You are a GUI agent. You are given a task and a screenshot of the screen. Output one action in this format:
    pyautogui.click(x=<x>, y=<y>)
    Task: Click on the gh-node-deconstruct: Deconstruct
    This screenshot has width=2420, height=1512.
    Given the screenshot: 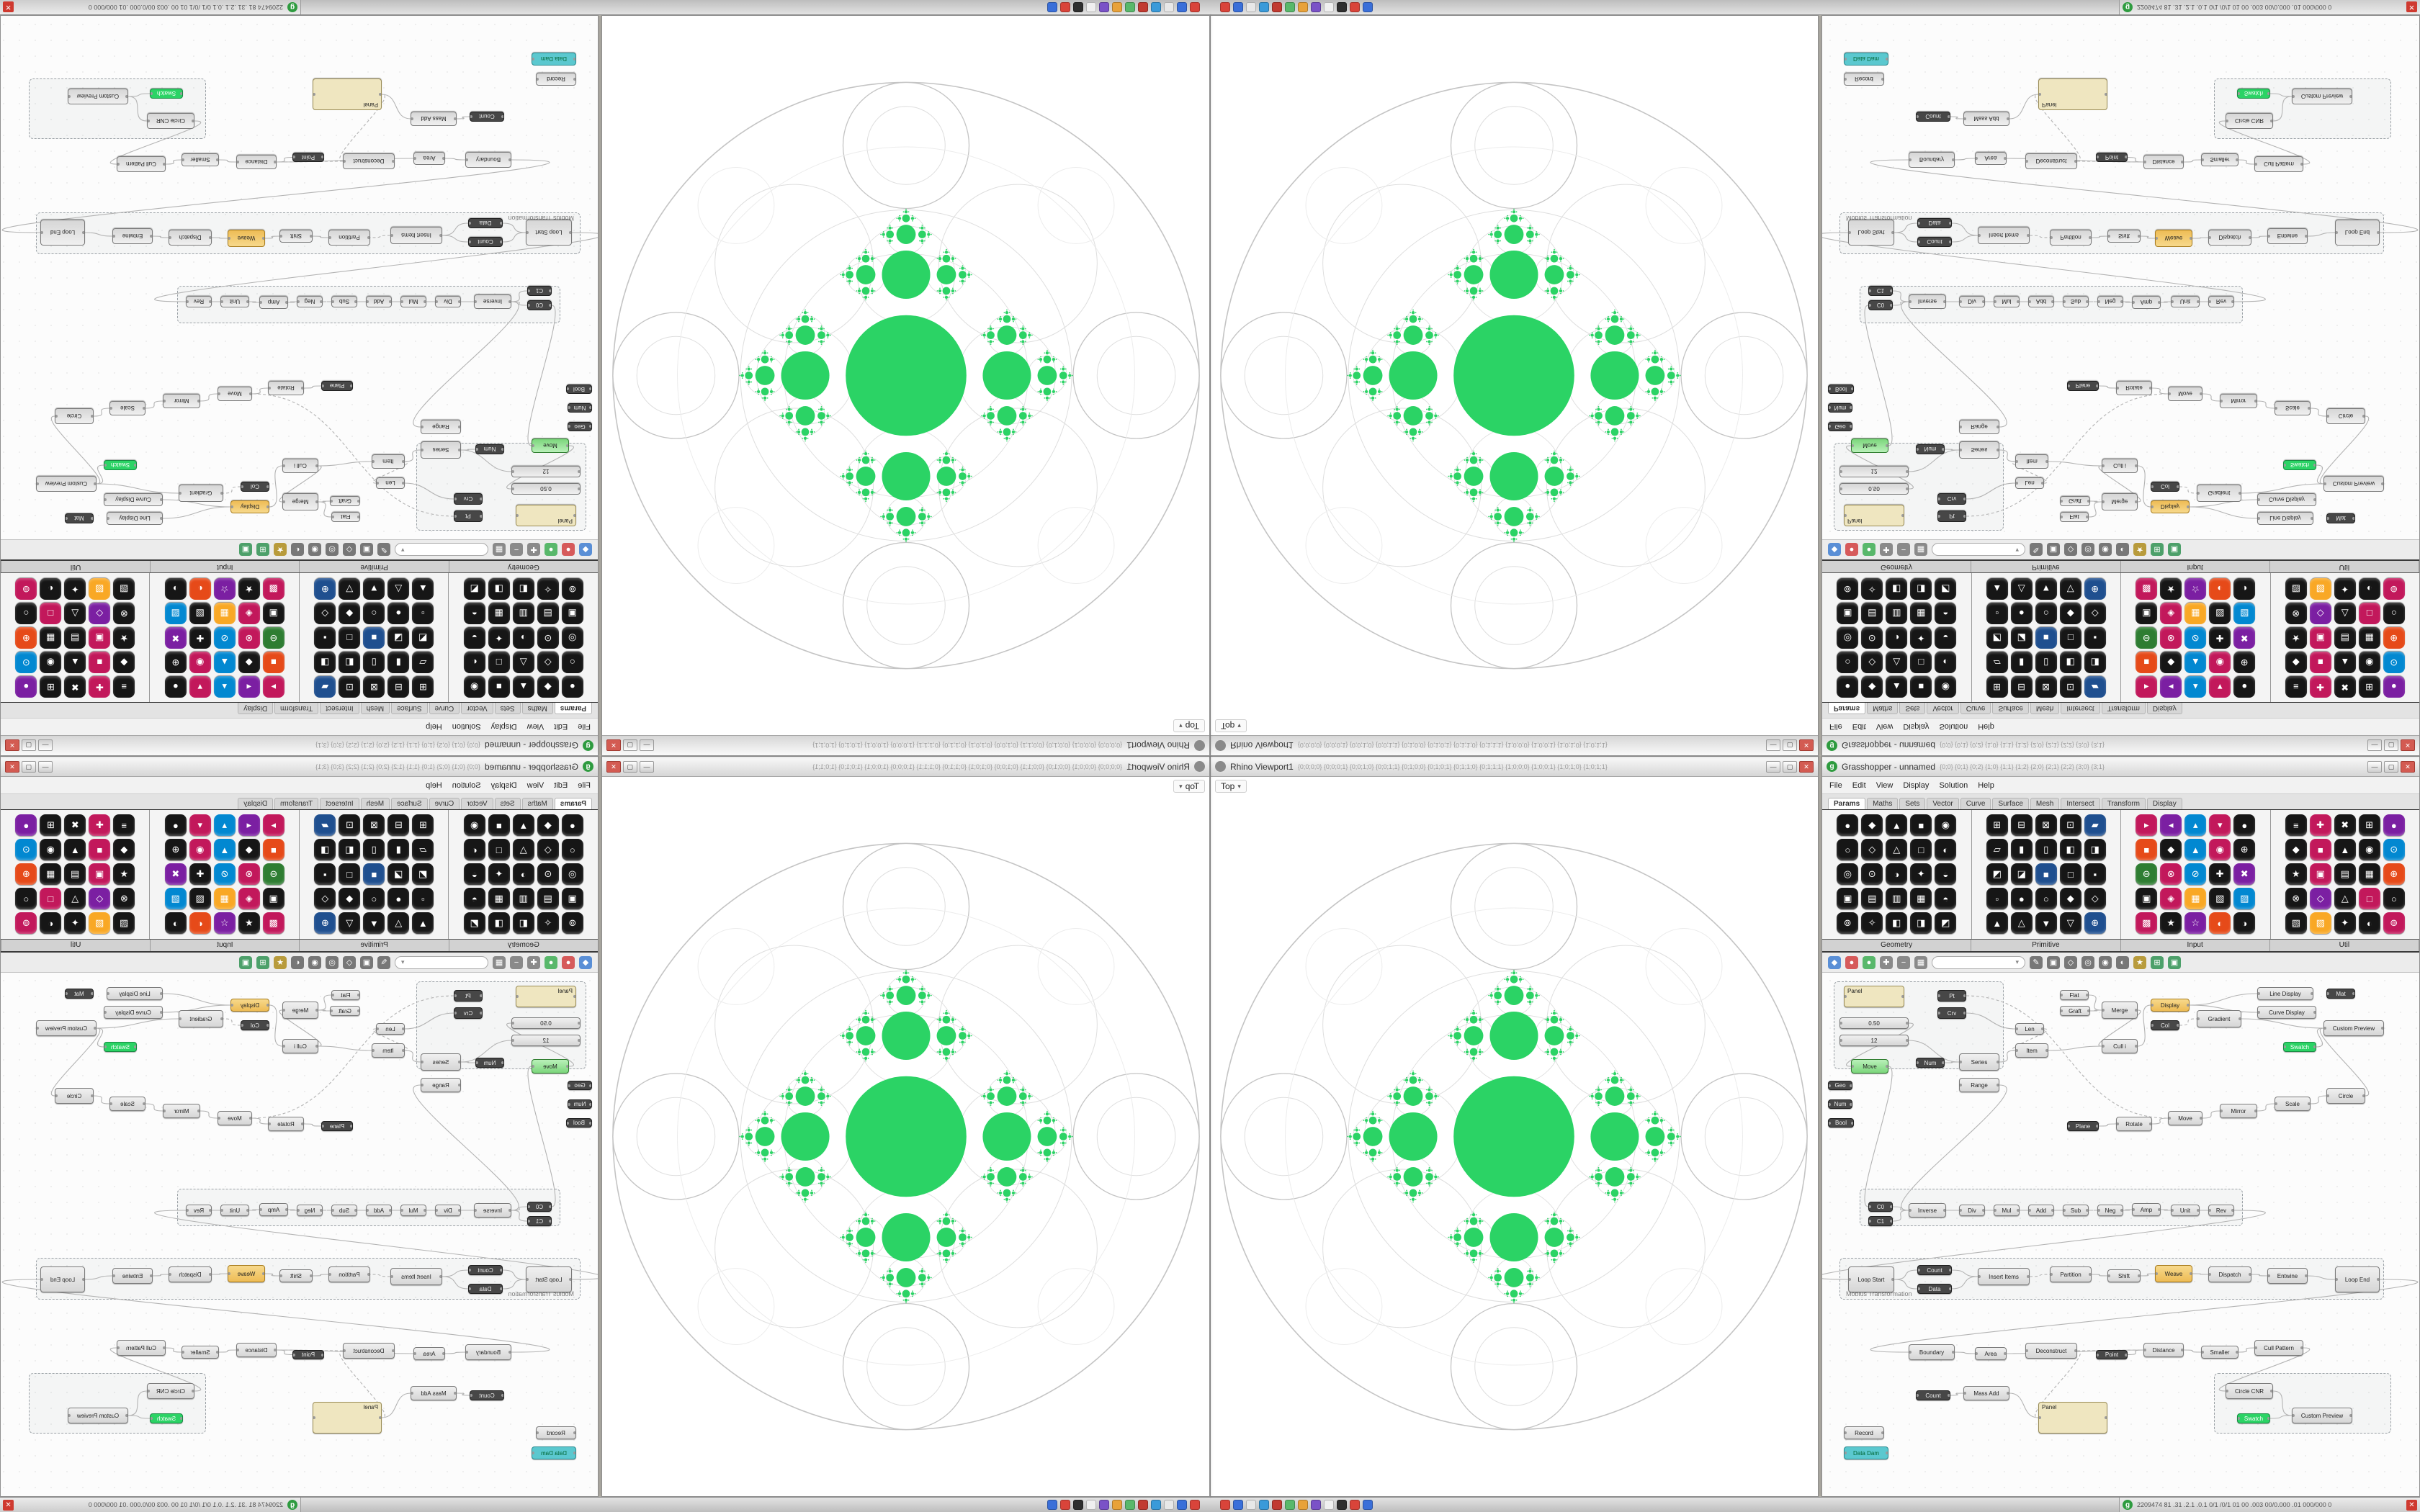 What is the action you would take?
    pyautogui.click(x=369, y=1351)
    